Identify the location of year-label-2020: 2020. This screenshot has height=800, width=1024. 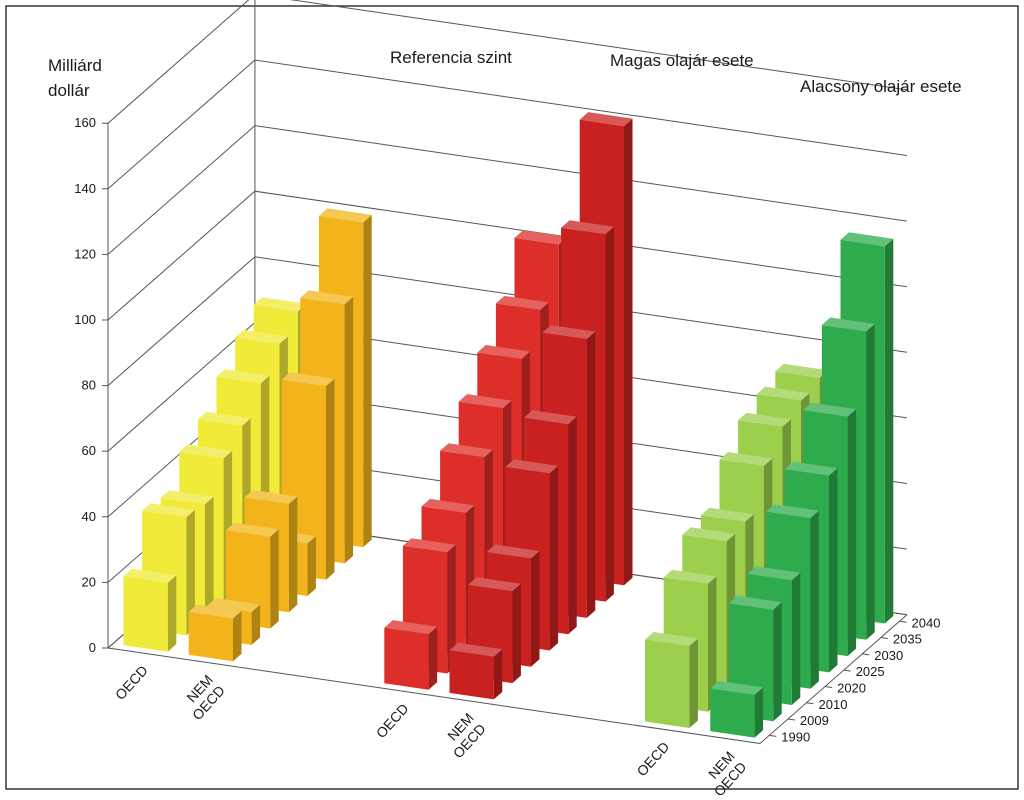
(851, 687).